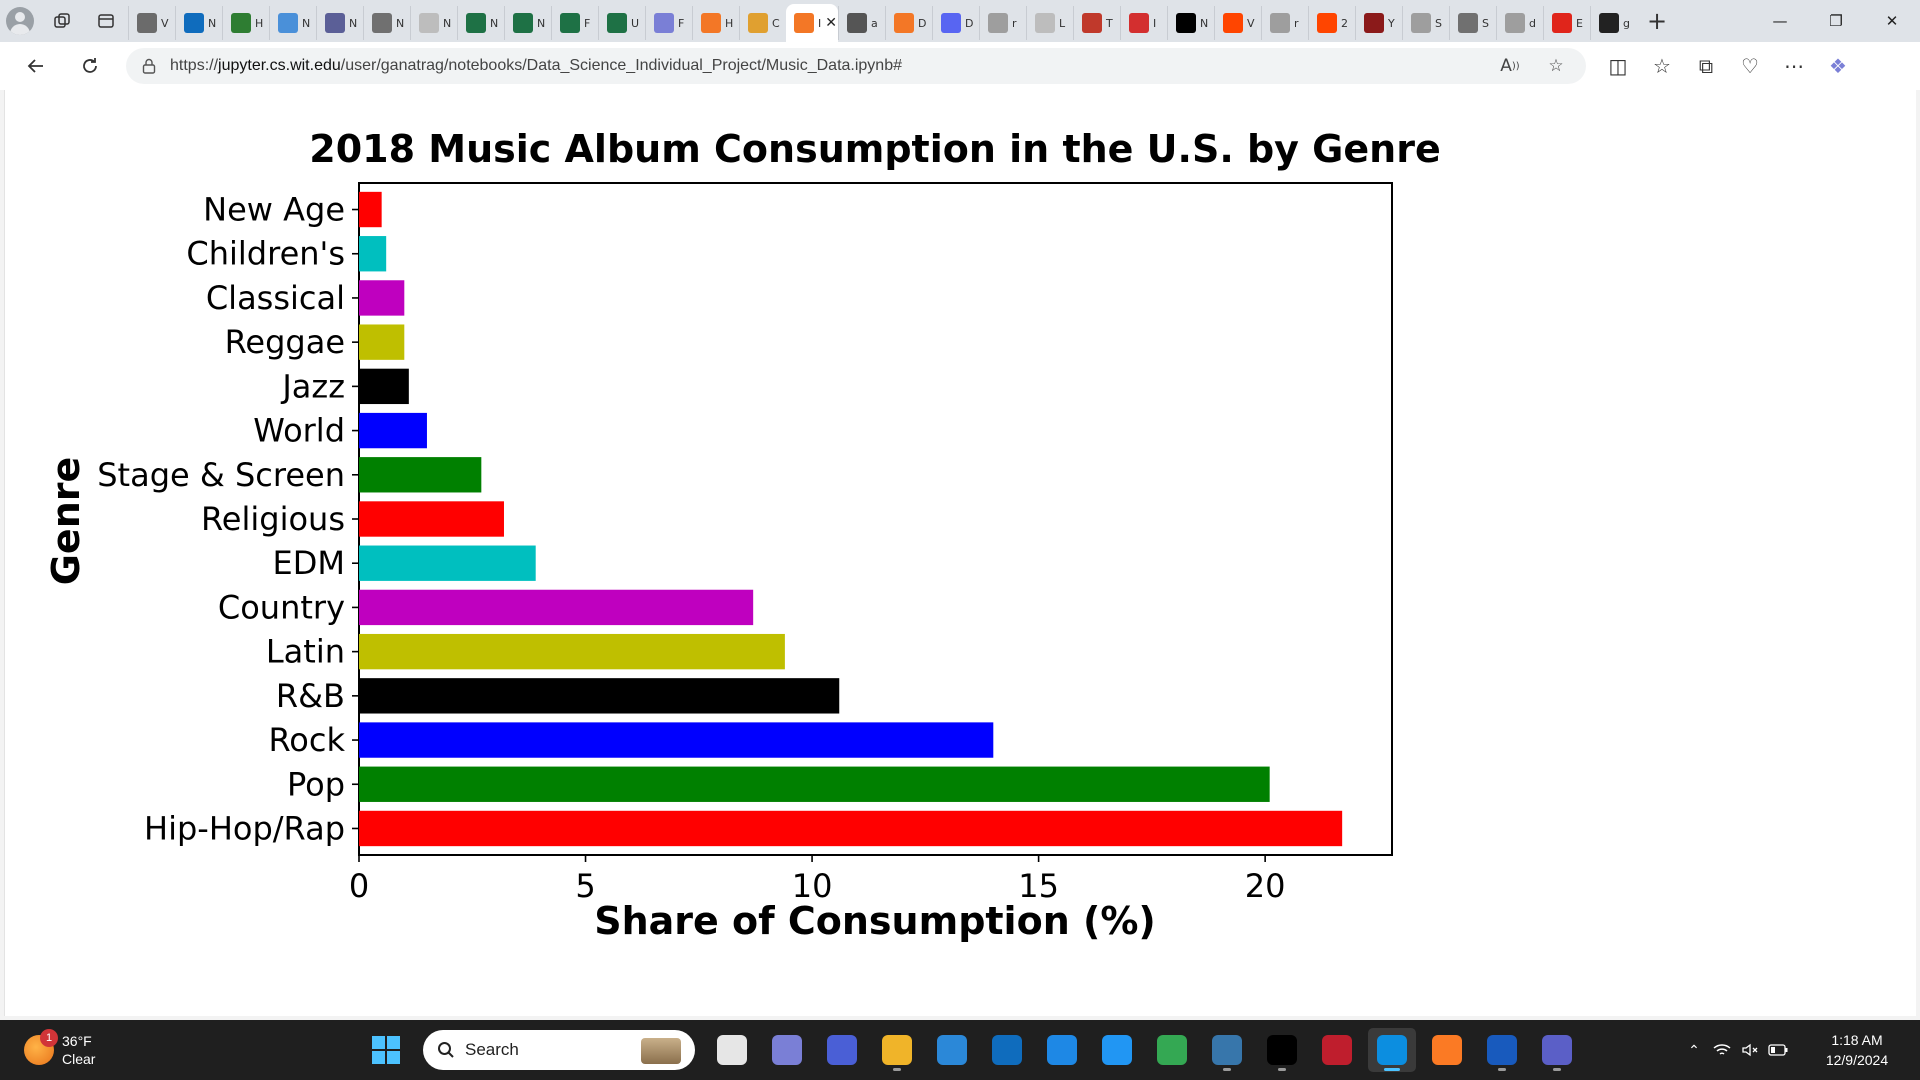 This screenshot has height=1080, width=1920. Describe the element at coordinates (1117, 1050) in the screenshot. I see `get-help-taskbar-button` at that location.